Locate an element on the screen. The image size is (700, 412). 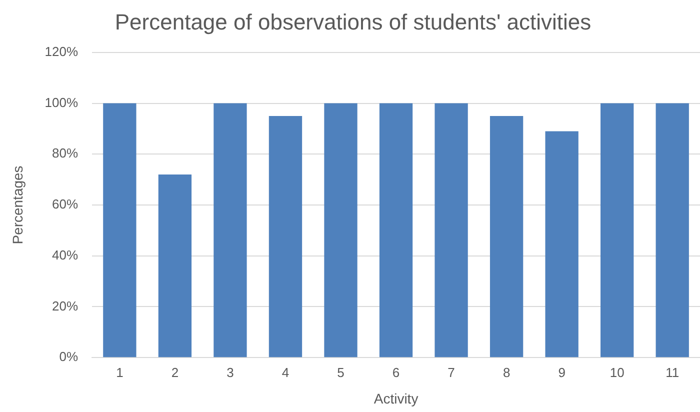
chart-title: Percentage of observations of students' activities is located at coordinates (353, 21).